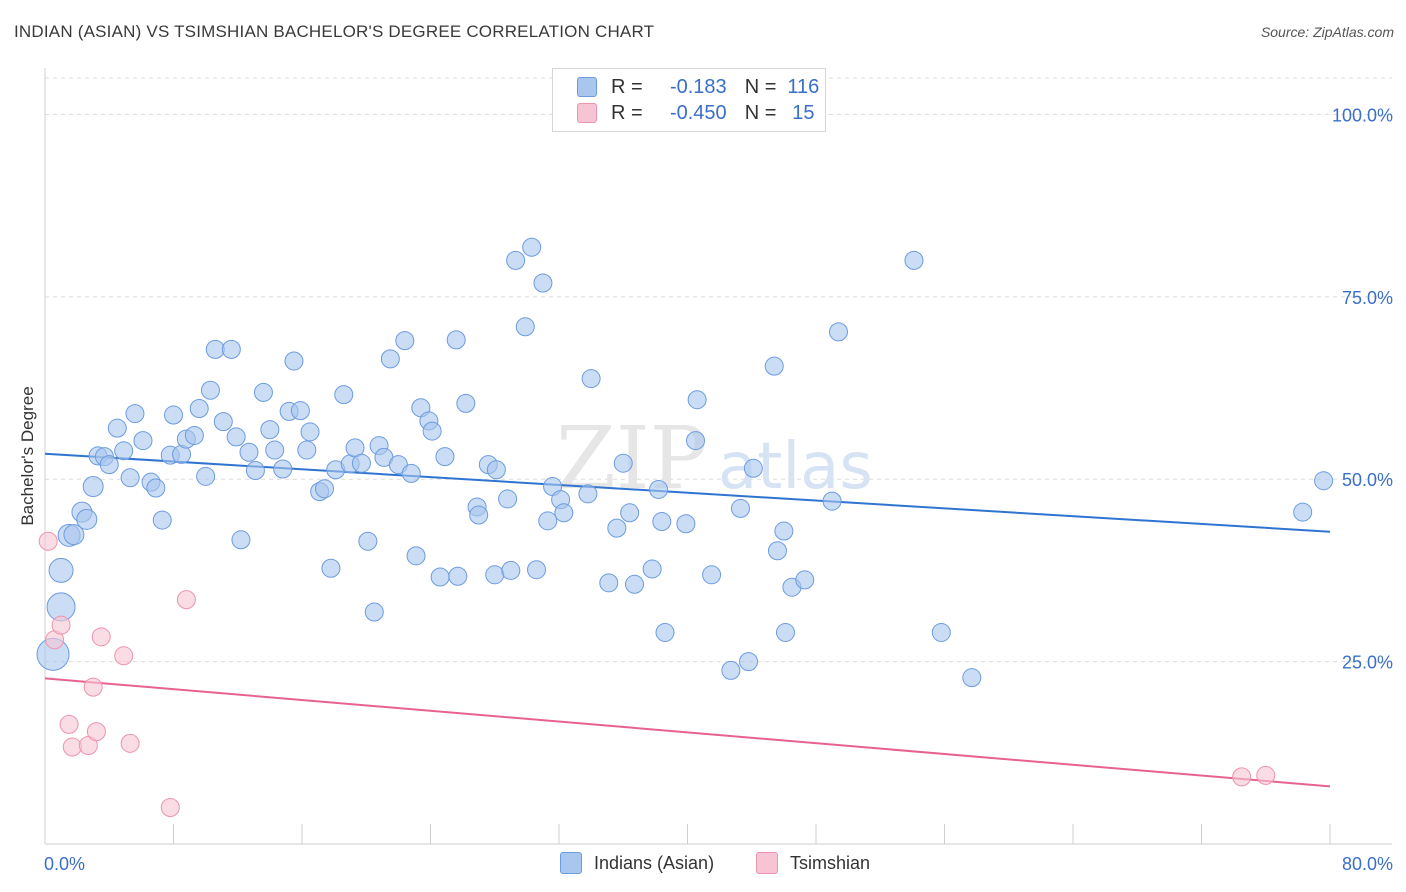 The height and width of the screenshot is (892, 1406). I want to click on tsimshian-trend, so click(687, 732).